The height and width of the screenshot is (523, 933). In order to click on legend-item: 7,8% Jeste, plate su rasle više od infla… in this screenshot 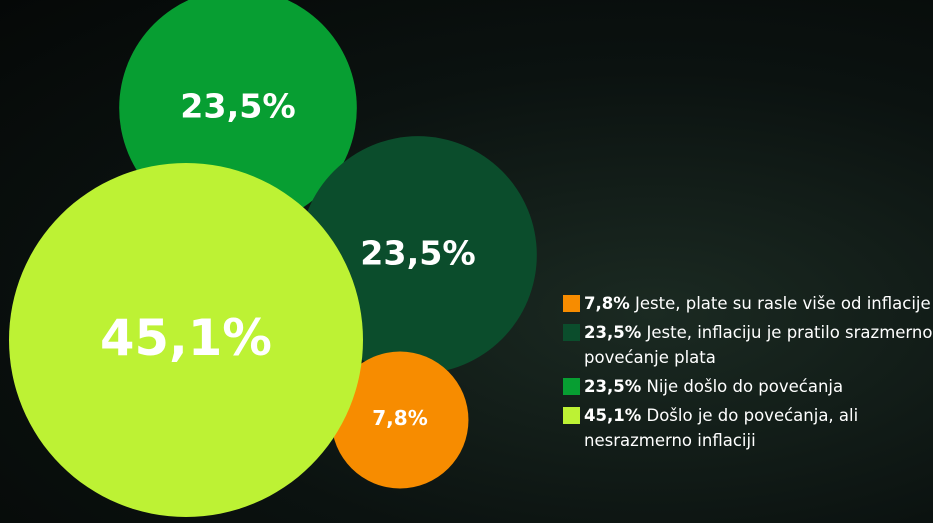, I will do `click(748, 303)`.